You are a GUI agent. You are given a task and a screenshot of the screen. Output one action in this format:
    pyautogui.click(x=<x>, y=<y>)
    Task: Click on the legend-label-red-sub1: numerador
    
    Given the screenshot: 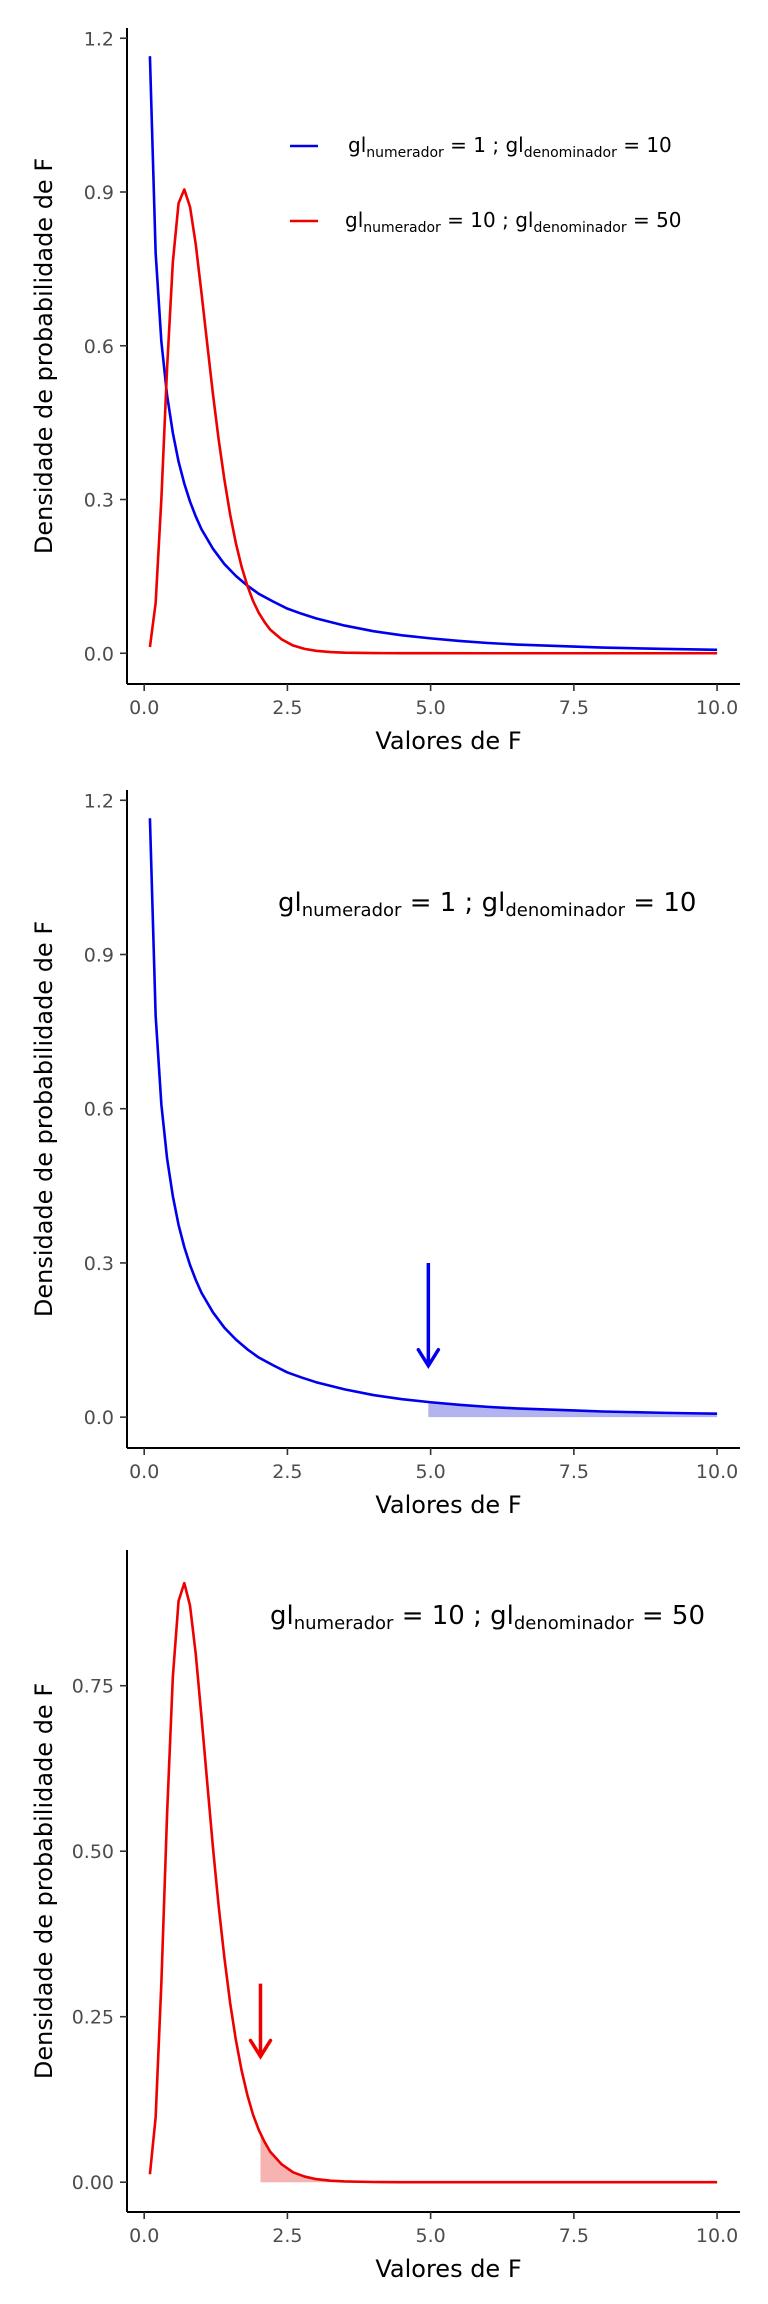 What is the action you would take?
    pyautogui.click(x=402, y=228)
    